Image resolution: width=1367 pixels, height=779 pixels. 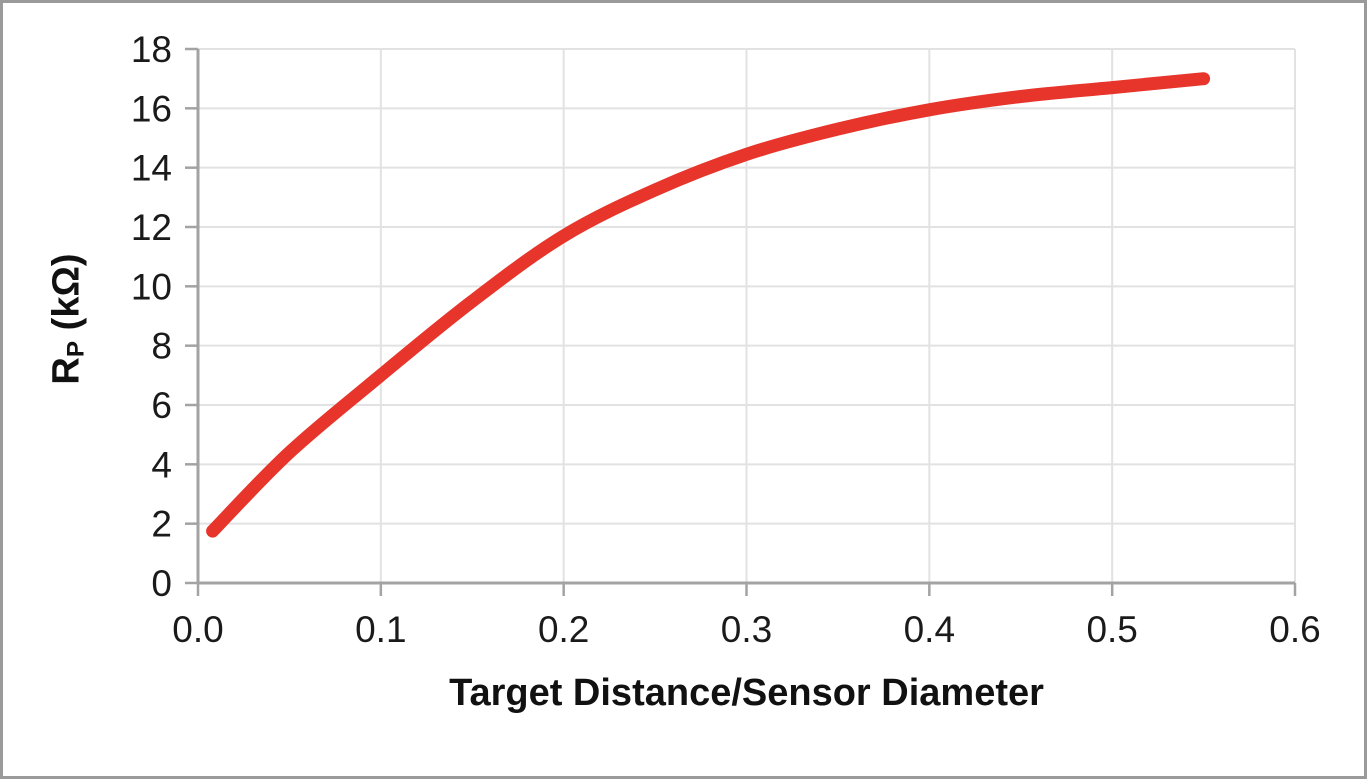 I want to click on y-axis-title-subscript: P, so click(x=76, y=349).